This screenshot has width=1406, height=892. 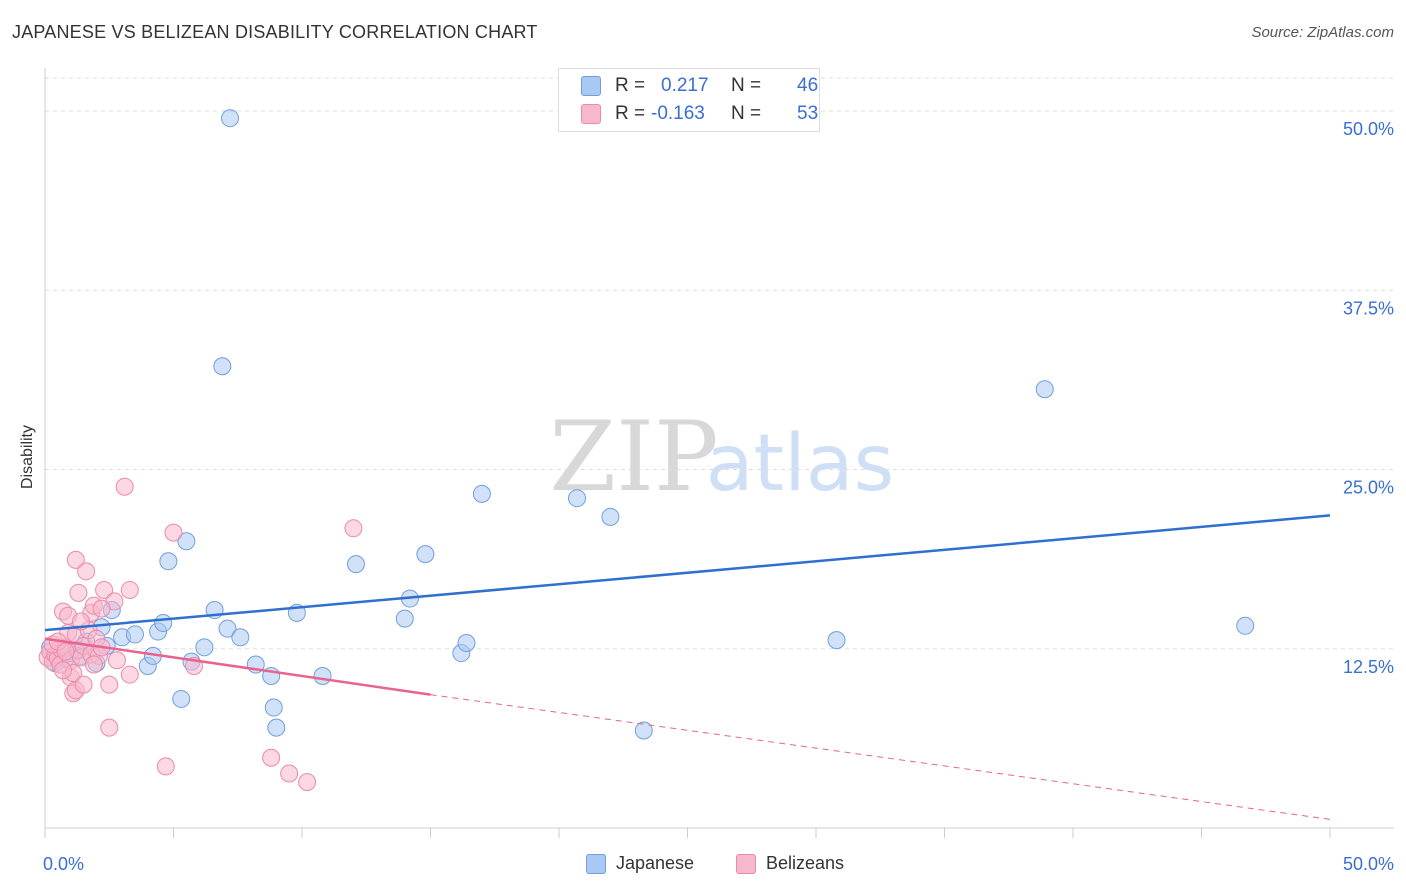 What do you see at coordinates (630, 113) in the screenshot?
I see `r-label-belizeans: R =` at bounding box center [630, 113].